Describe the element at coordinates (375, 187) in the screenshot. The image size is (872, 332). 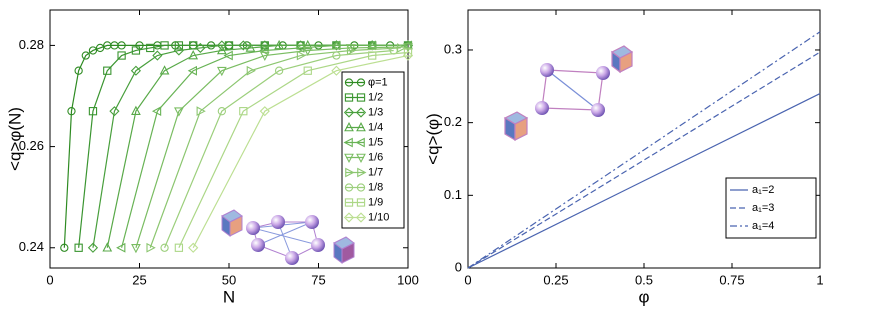
I see `legend-label: 1/8` at that location.